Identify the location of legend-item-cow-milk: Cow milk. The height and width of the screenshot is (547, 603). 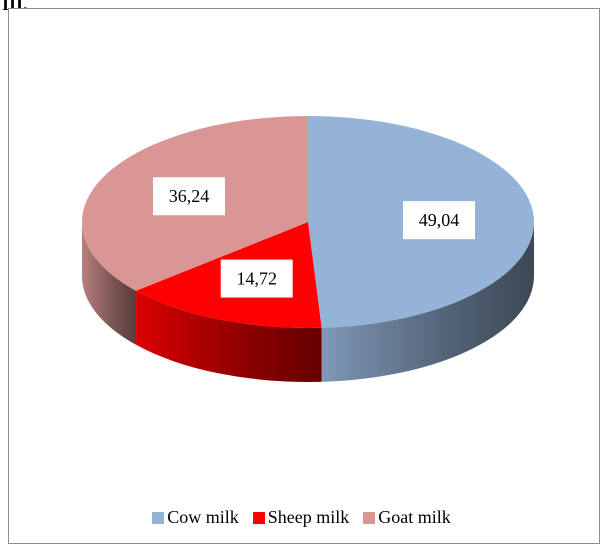
(195, 517).